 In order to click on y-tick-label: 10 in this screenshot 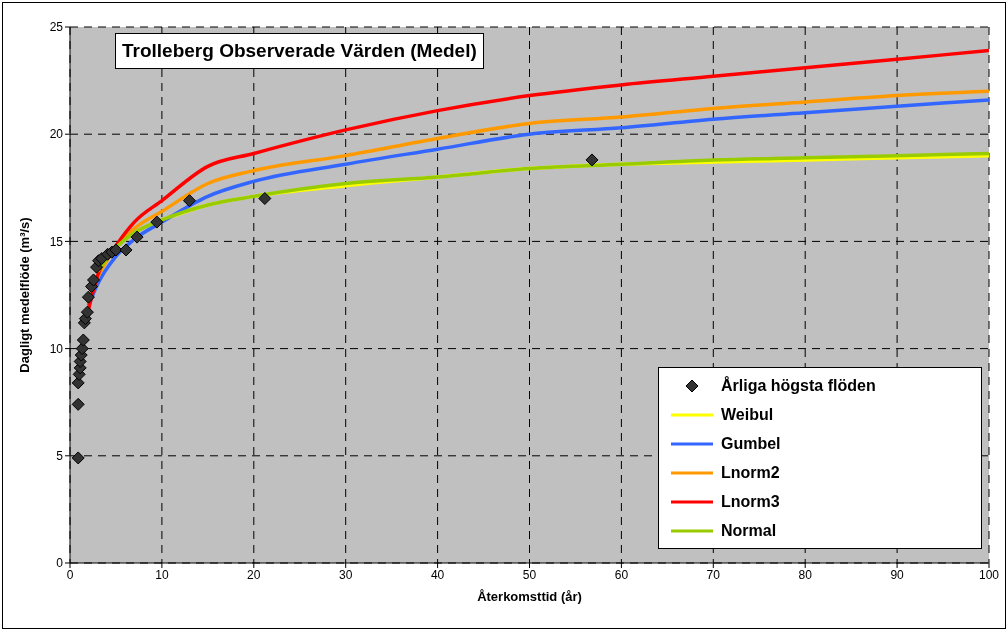, I will do `click(56, 348)`.